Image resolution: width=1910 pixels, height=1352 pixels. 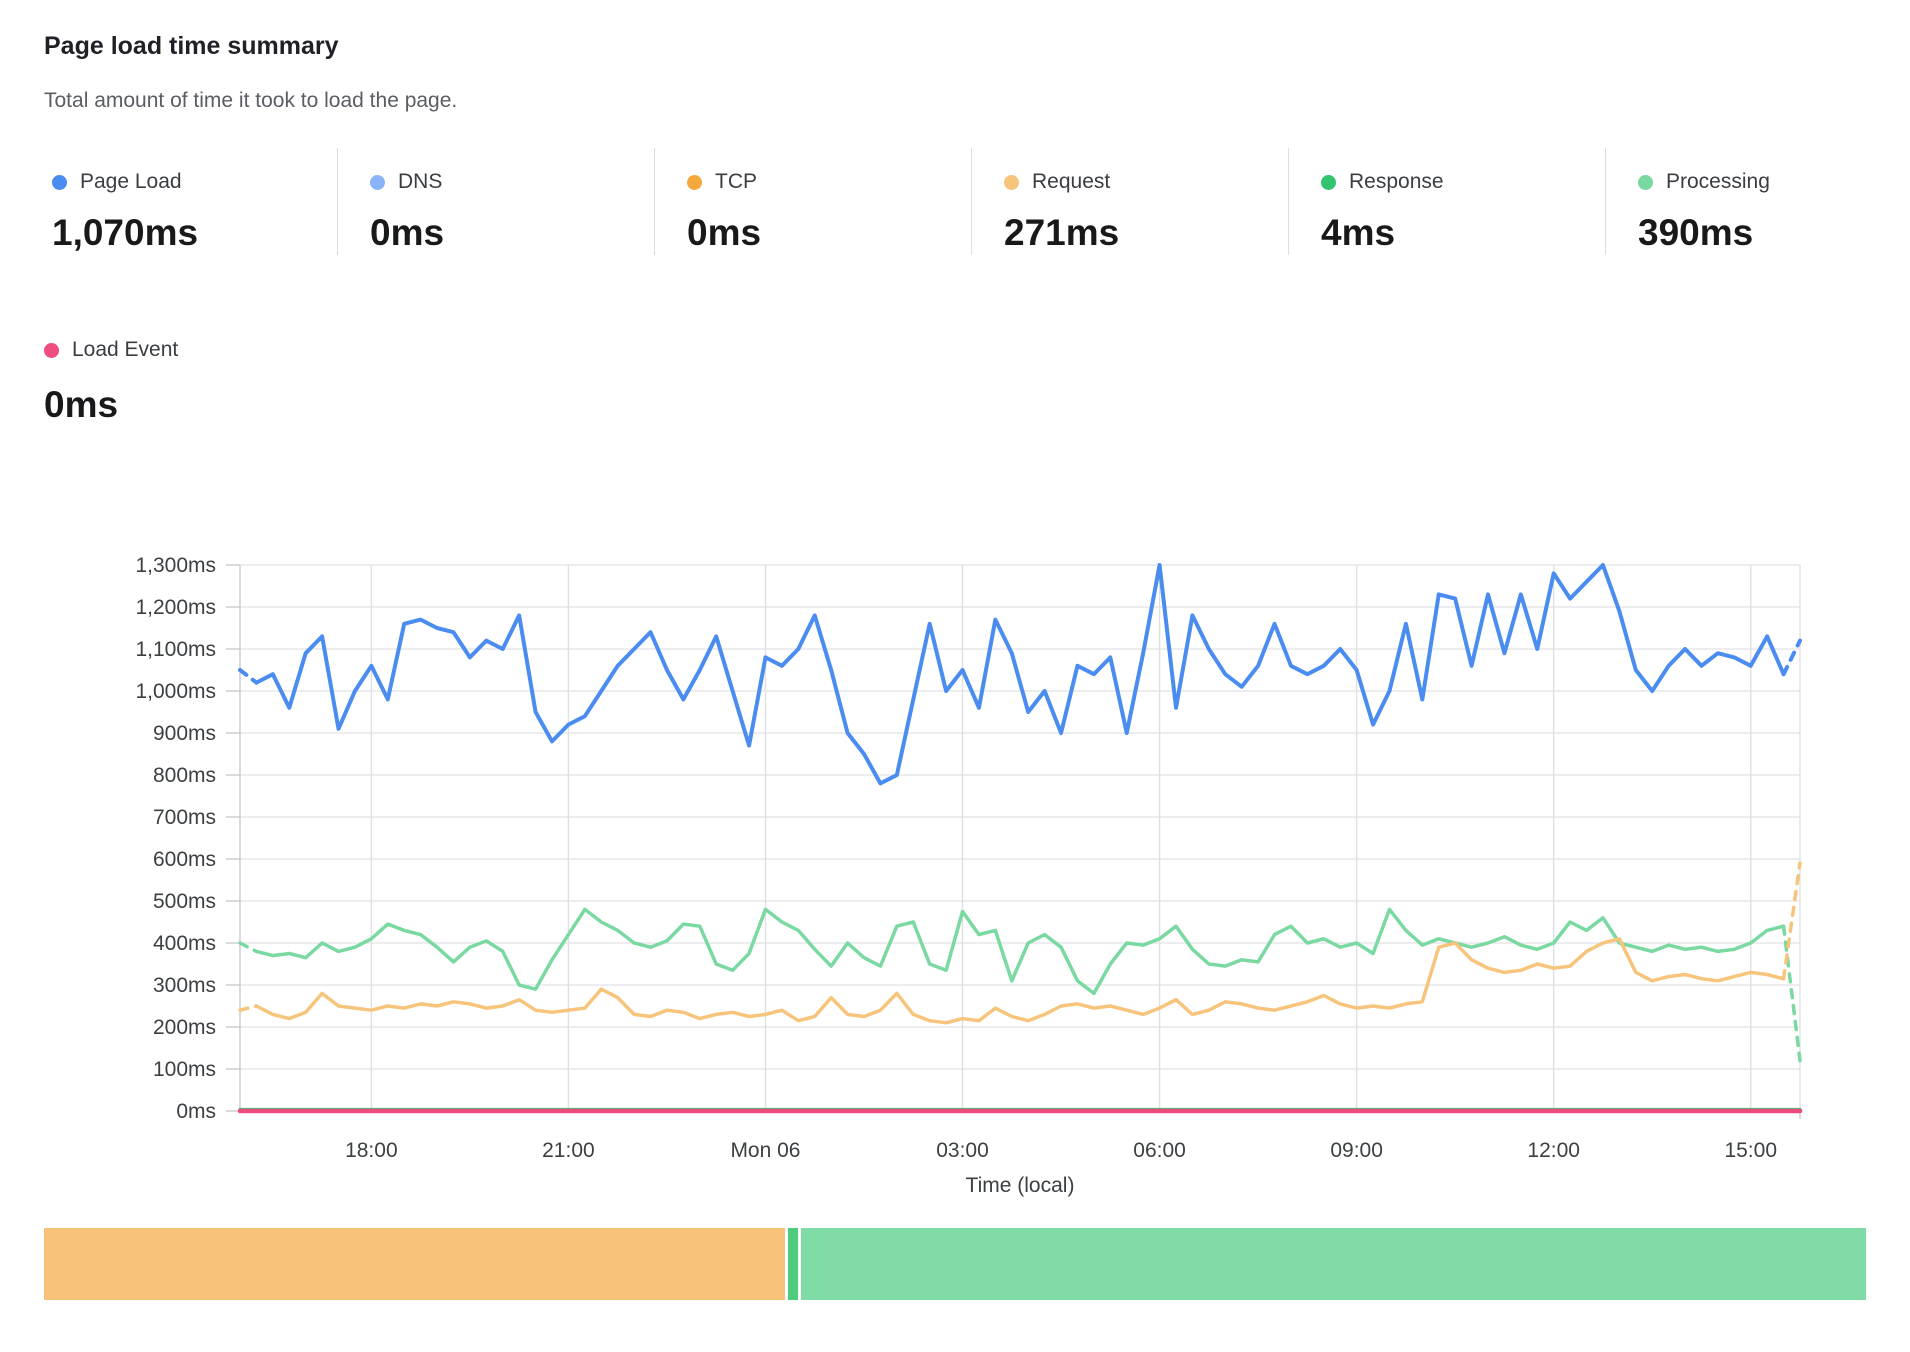 What do you see at coordinates (175, 649) in the screenshot?
I see `y-tick-label: 1,100ms` at bounding box center [175, 649].